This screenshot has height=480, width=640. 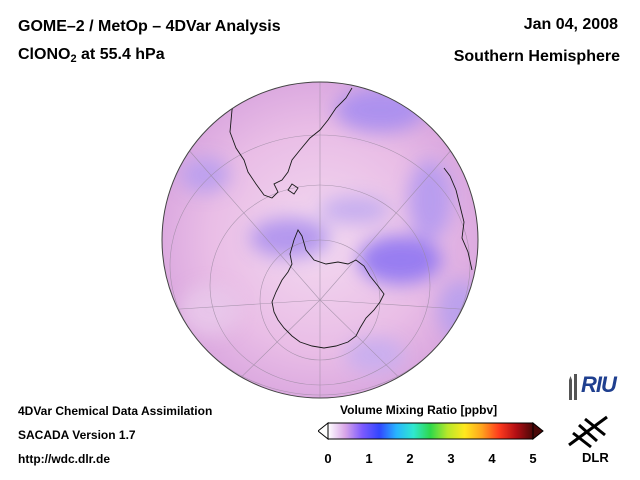 I want to click on species-main: ClONO, so click(x=44, y=54).